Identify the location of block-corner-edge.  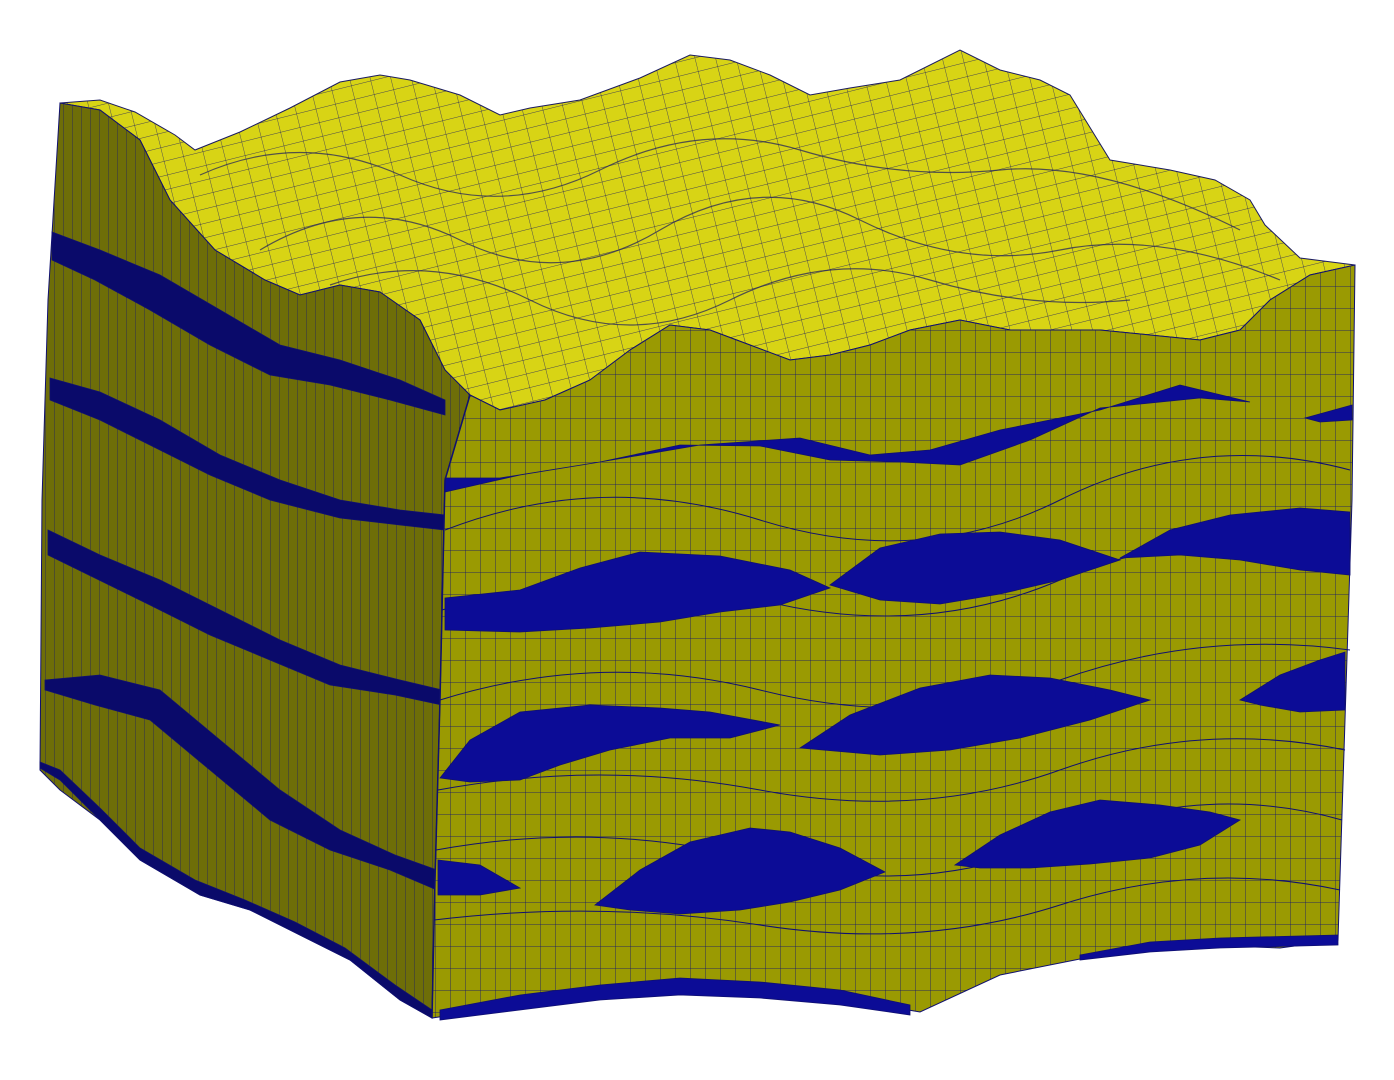
(451, 706).